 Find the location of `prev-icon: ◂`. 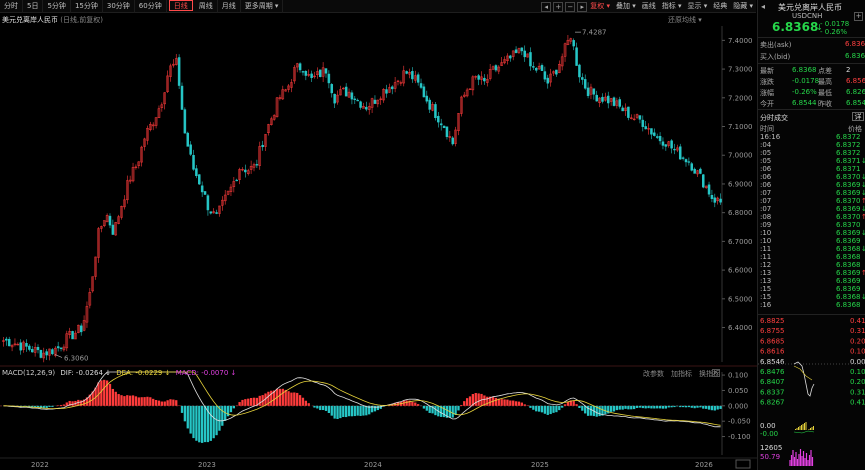

prev-icon: ◂ is located at coordinates (546, 6).